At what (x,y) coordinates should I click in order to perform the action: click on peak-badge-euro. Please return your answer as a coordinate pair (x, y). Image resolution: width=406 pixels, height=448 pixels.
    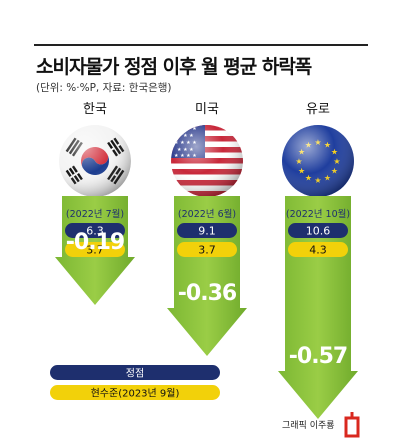
    Looking at the image, I should click on (318, 230).